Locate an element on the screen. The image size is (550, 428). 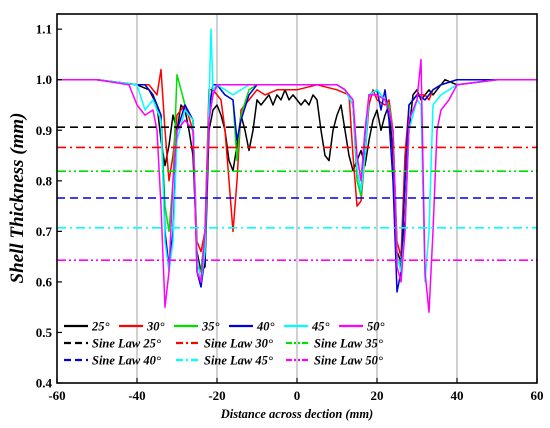
y-tick-label: 1.1 is located at coordinates (44, 29).